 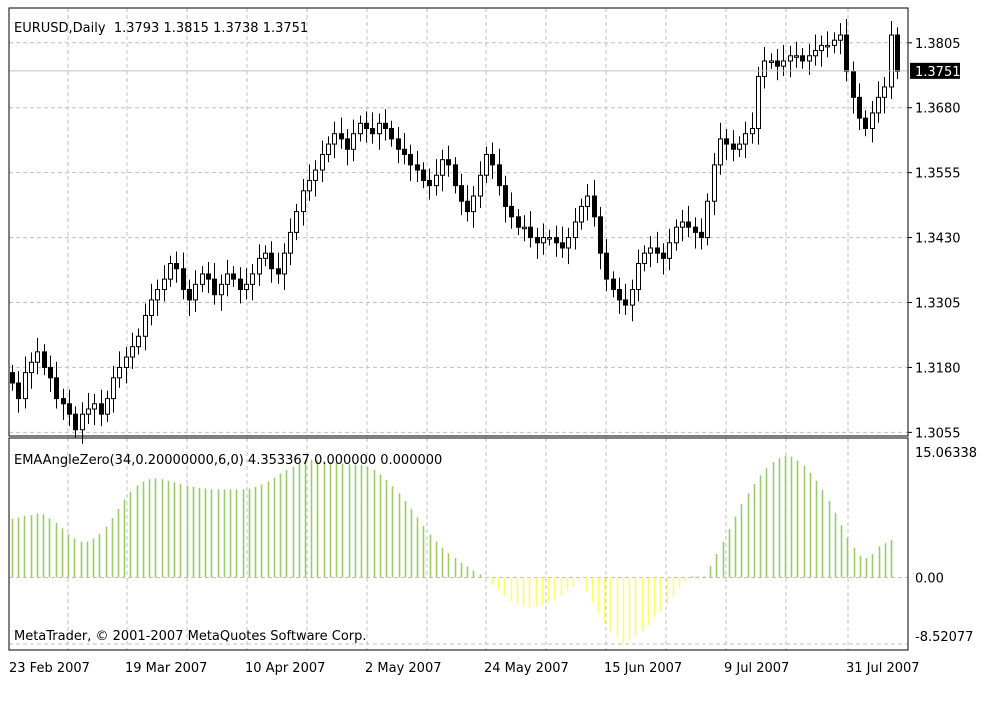 I want to click on price-tick-label: 1.3555, so click(x=938, y=174).